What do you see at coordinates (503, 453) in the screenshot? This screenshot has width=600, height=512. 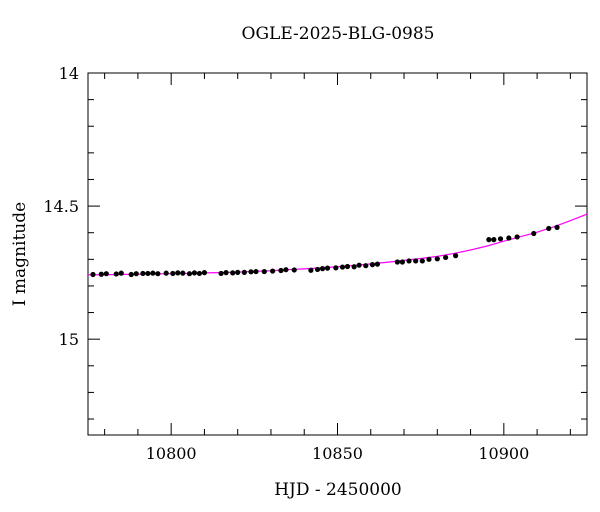 I see `x-tick-label: 10900` at bounding box center [503, 453].